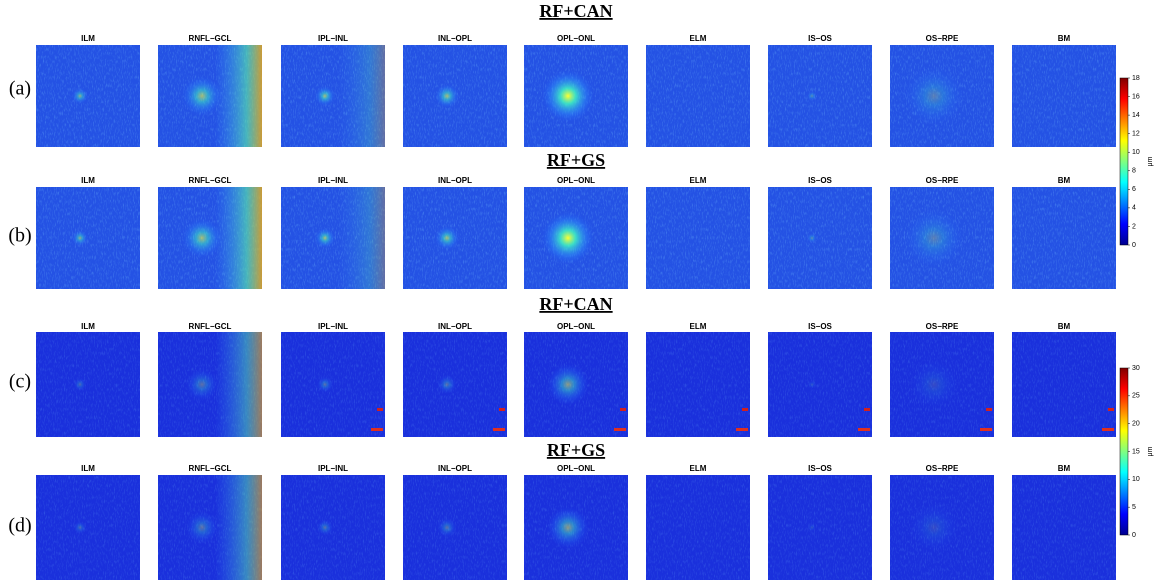 The width and height of the screenshot is (1161, 585). I want to click on colorbar-tick-label: 18, so click(1136, 78).